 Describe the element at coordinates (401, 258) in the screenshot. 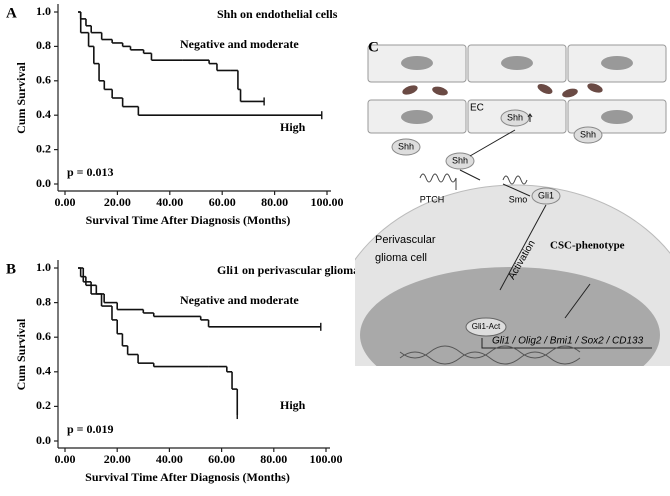

I see `cell-label: glioma cell` at that location.